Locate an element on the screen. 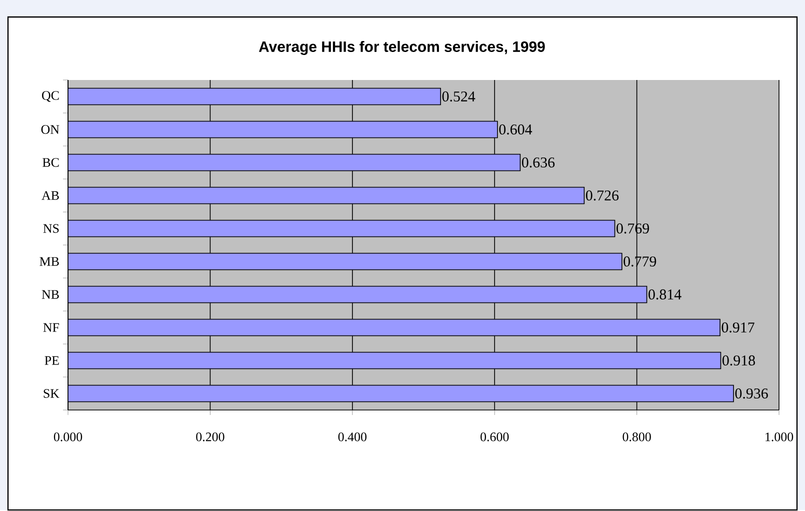  data-label: 0.524 is located at coordinates (459, 97).